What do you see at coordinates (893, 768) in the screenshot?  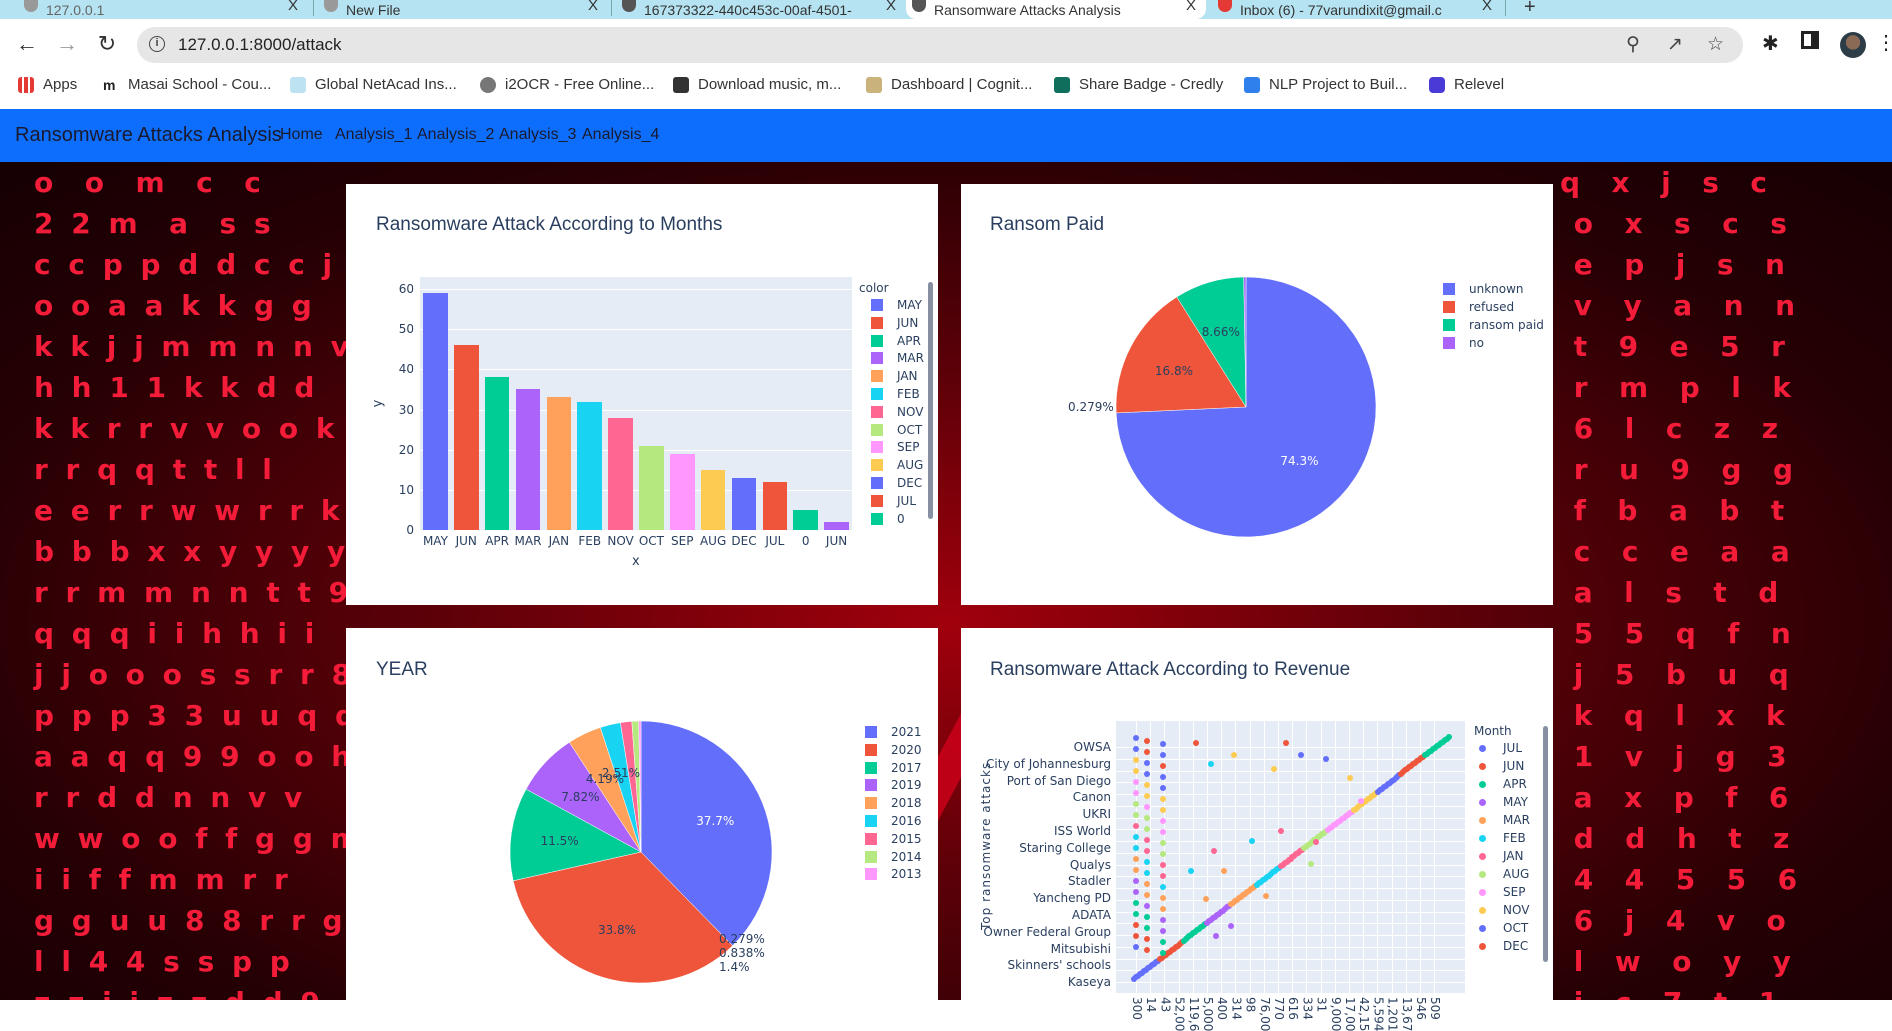 I see `legend-item: 2017` at bounding box center [893, 768].